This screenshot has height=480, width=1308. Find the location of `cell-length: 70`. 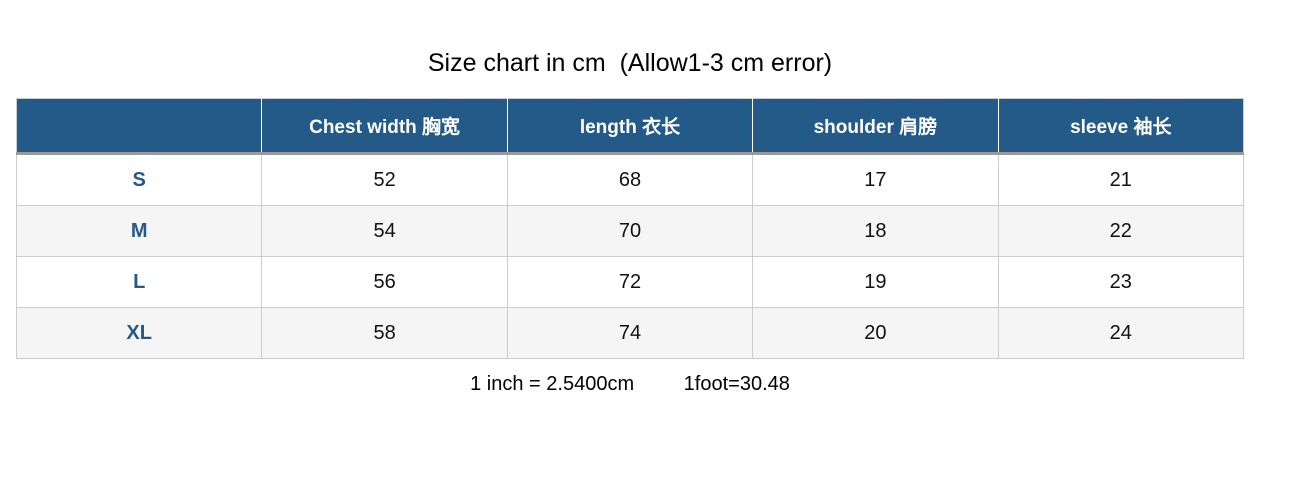

cell-length: 70 is located at coordinates (630, 231).